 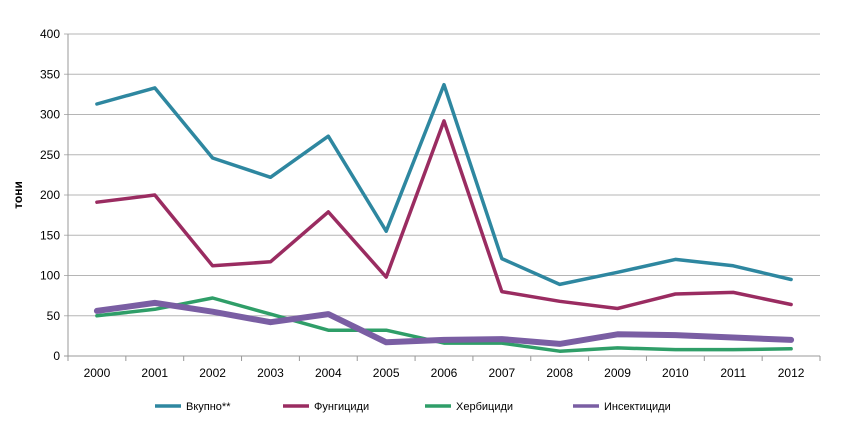 I want to click on y-tick-label: 0, so click(x=56, y=356).